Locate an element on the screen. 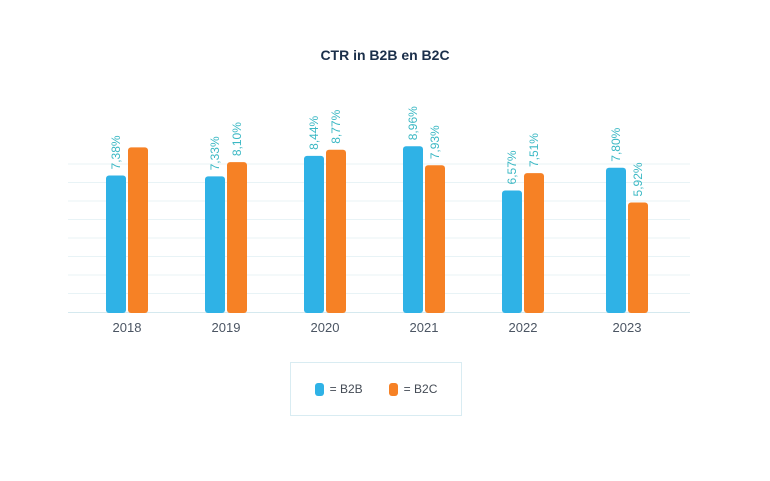 Image resolution: width=770 pixels, height=481 pixels. chart-title: CTR in B2B en B2C is located at coordinates (385, 55).